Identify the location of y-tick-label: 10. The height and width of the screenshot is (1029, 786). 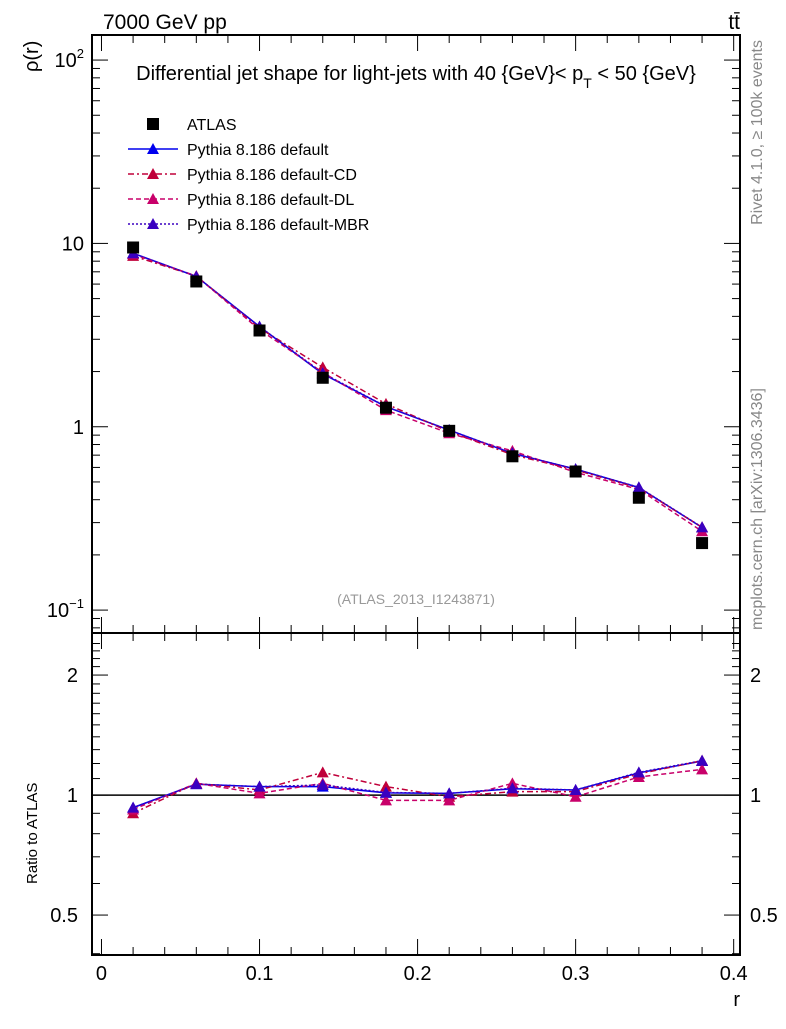
(73, 244).